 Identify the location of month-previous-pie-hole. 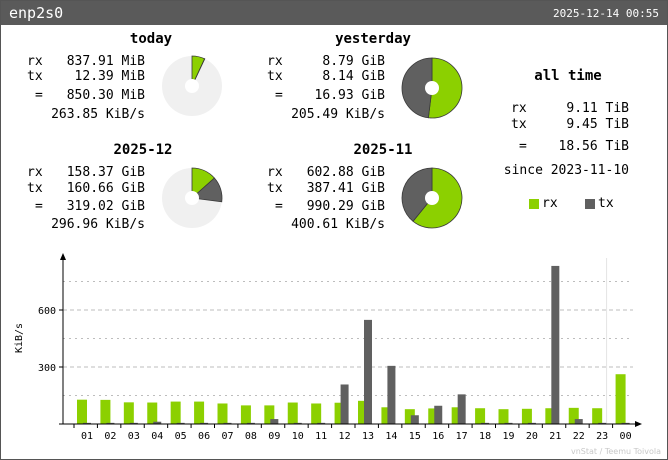
(432, 198).